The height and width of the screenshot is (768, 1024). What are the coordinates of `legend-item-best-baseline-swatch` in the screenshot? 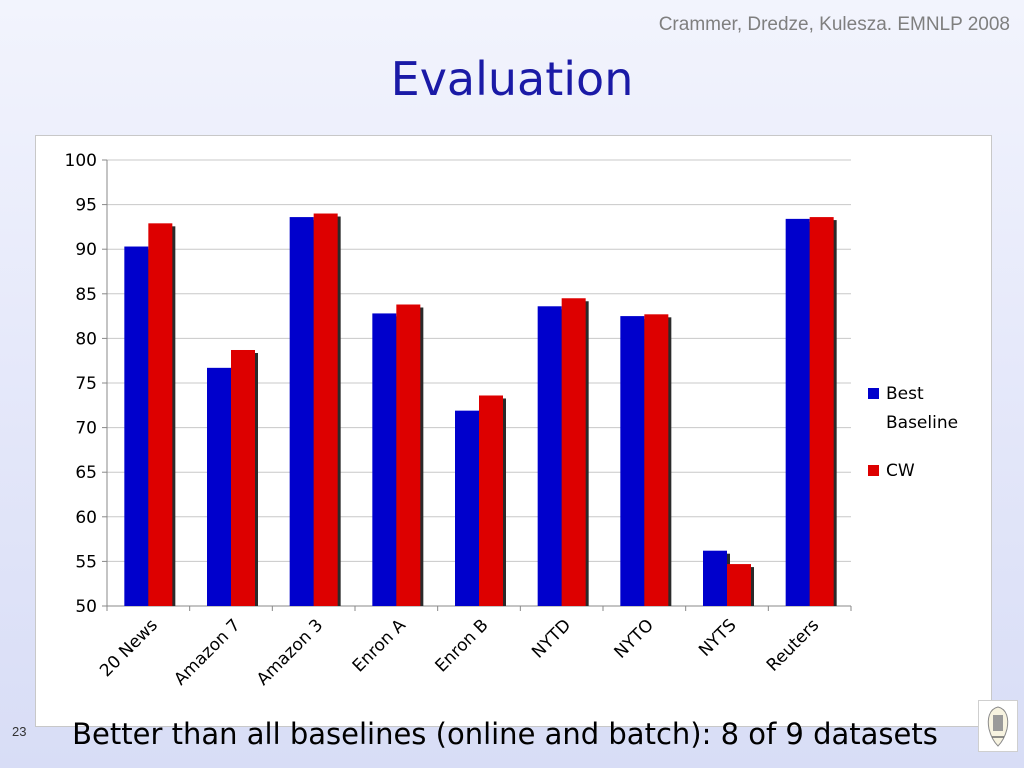 It's located at (873, 393).